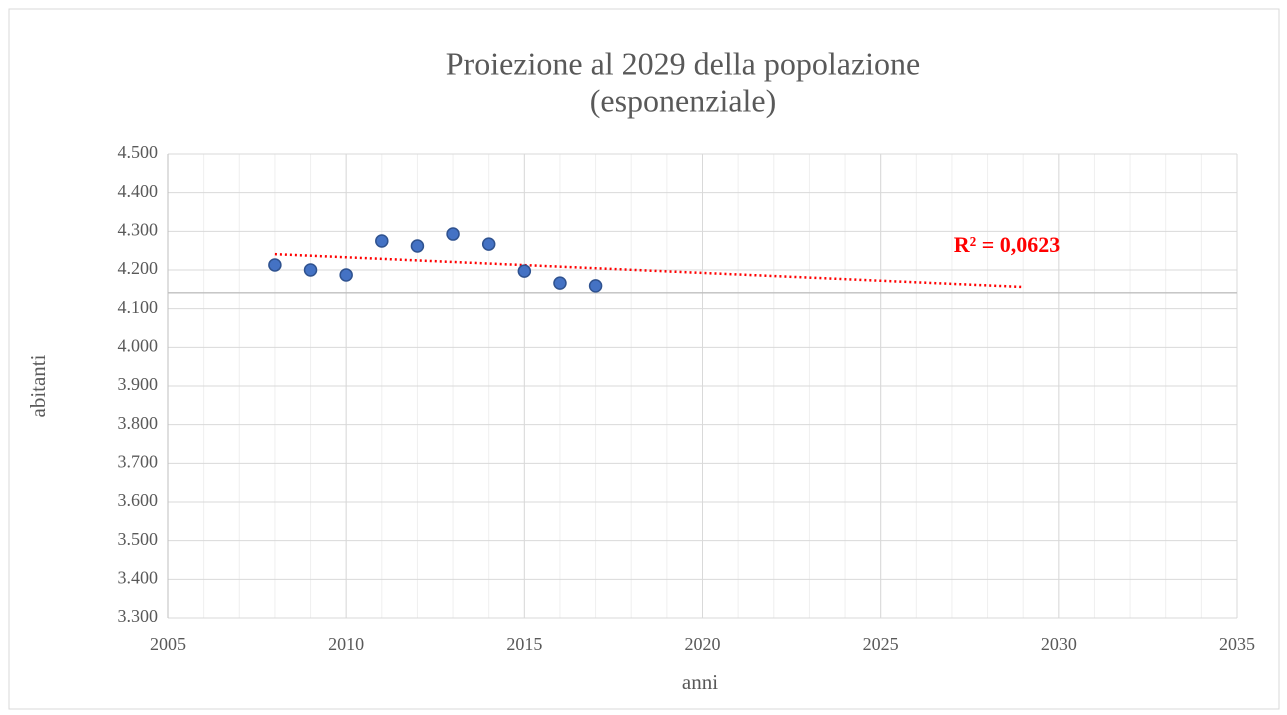 The height and width of the screenshot is (715, 1287). I want to click on y-tick-label: 3.800, so click(138, 423).